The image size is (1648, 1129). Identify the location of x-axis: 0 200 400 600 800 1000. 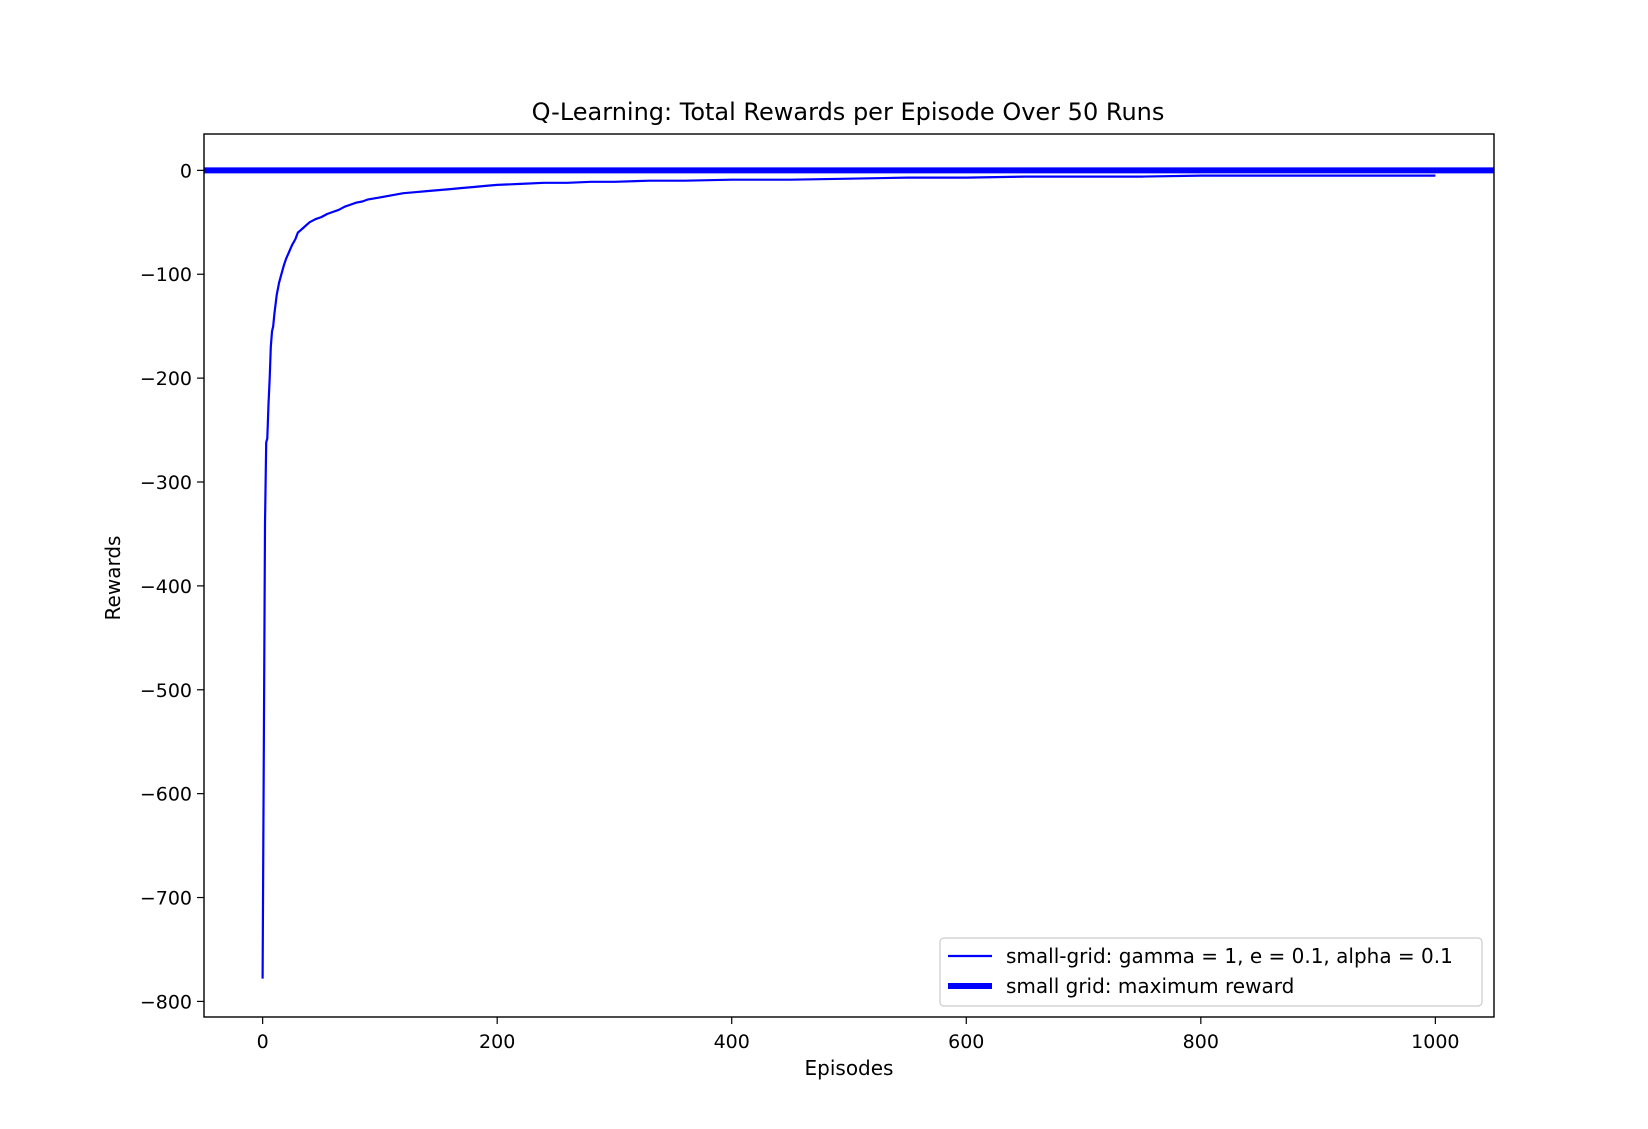
(858, 1035).